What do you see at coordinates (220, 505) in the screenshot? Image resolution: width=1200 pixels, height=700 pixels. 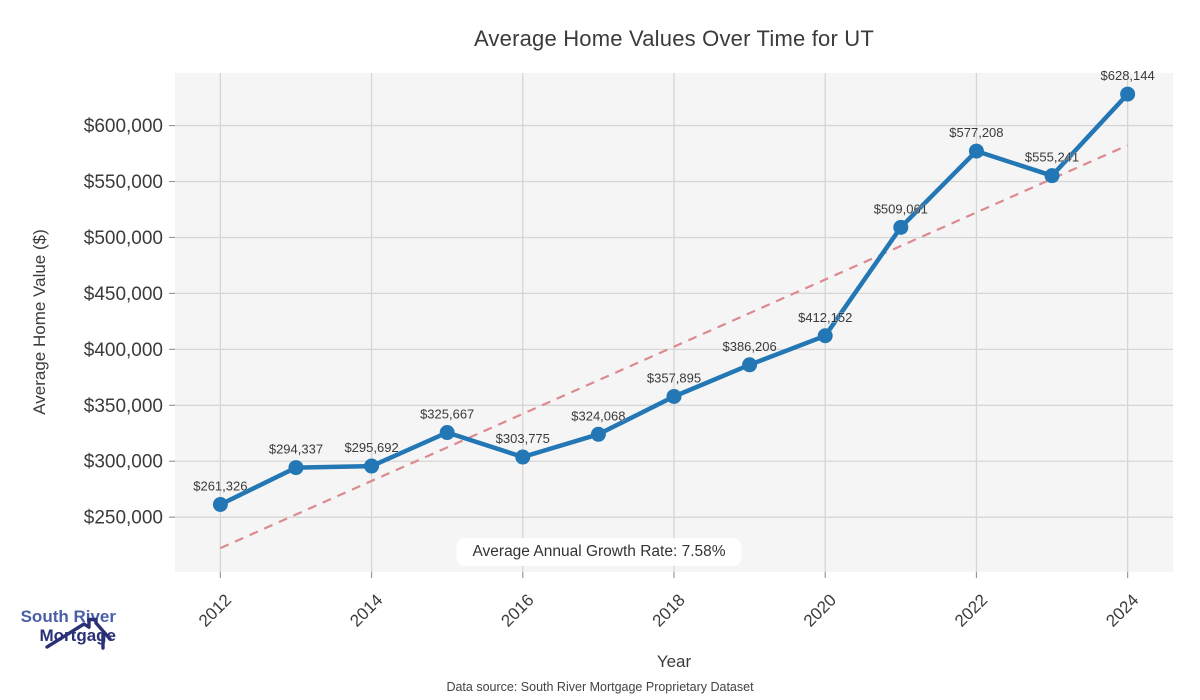 I see `data-point-2012` at bounding box center [220, 505].